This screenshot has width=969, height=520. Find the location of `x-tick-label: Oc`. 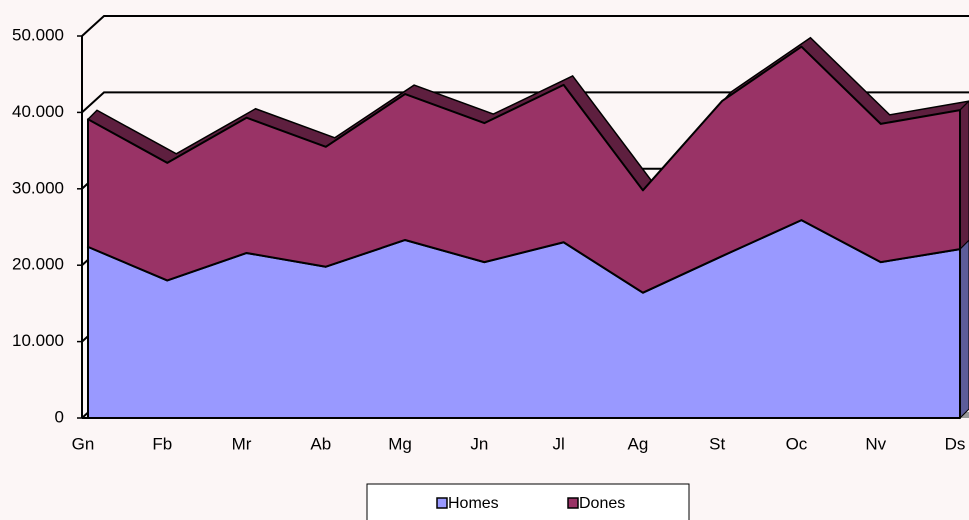

x-tick-label: Oc is located at coordinates (797, 443).